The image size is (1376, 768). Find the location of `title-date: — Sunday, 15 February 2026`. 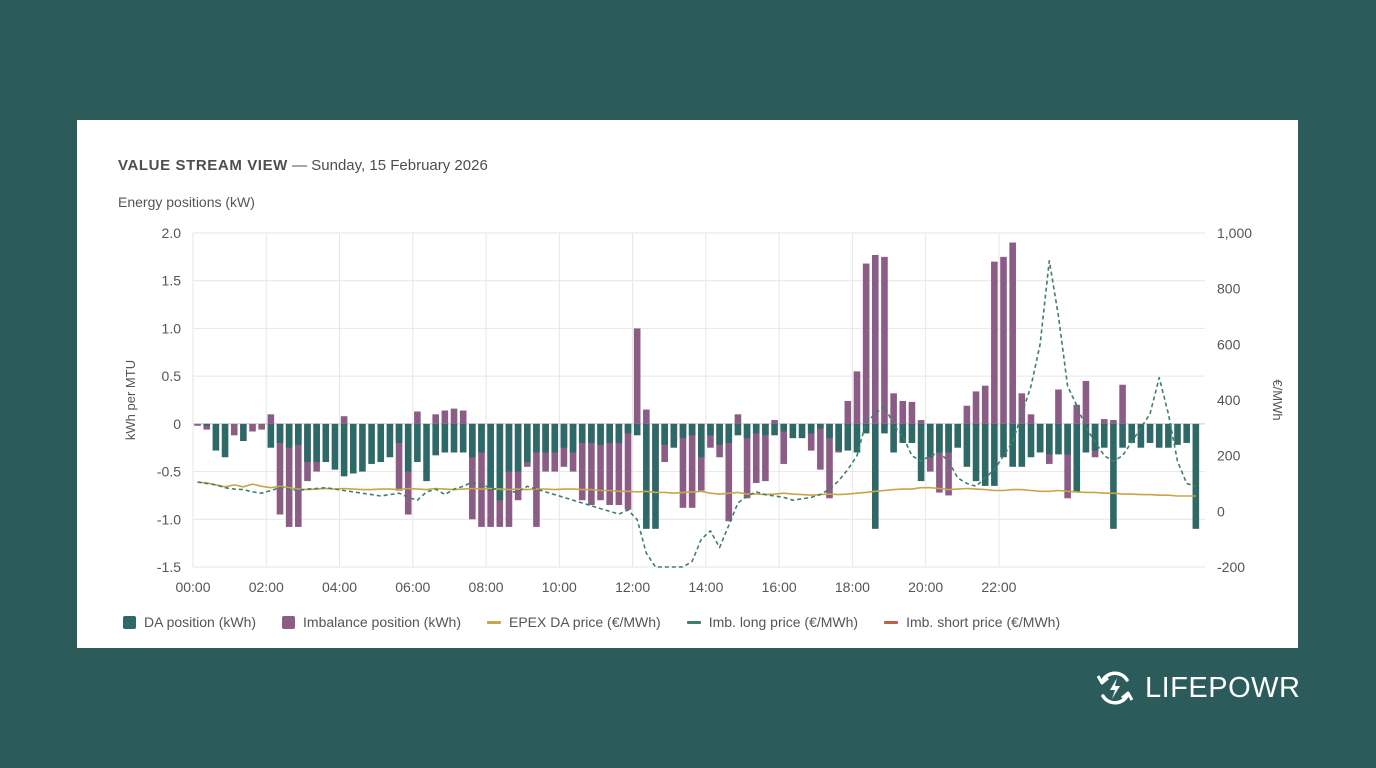

title-date: — Sunday, 15 February 2026 is located at coordinates (390, 165).